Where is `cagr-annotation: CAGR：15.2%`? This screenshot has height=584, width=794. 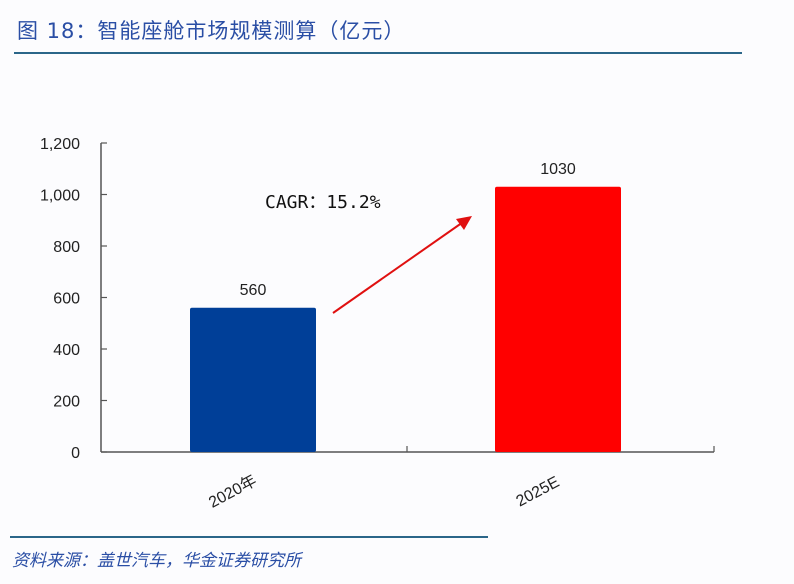 cagr-annotation: CAGR：15.2% is located at coordinates (323, 202).